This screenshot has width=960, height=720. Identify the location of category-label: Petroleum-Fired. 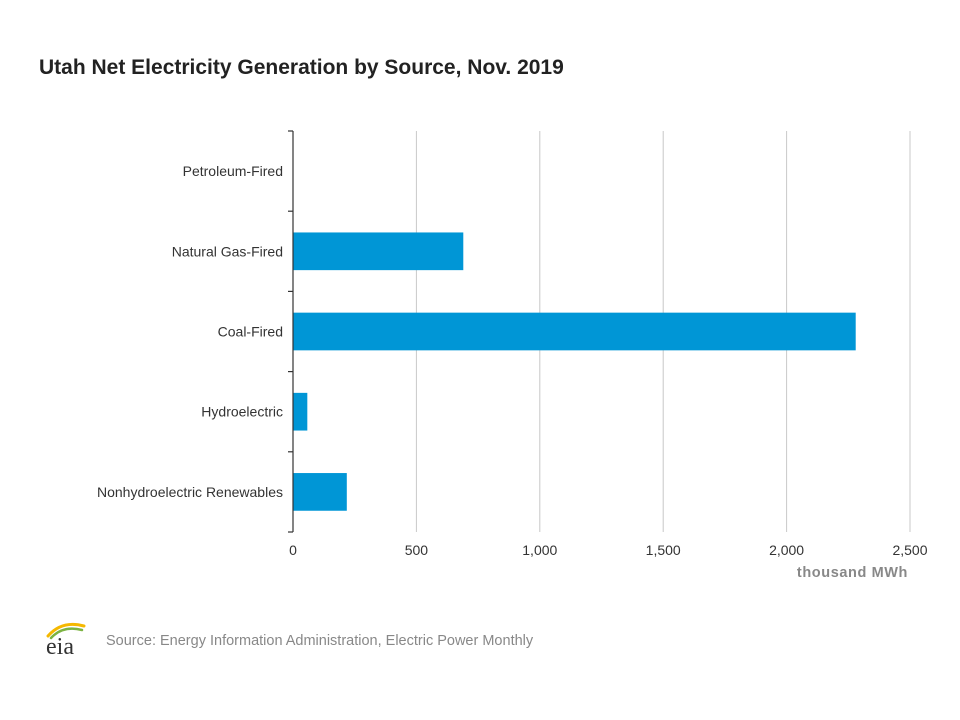
(233, 171).